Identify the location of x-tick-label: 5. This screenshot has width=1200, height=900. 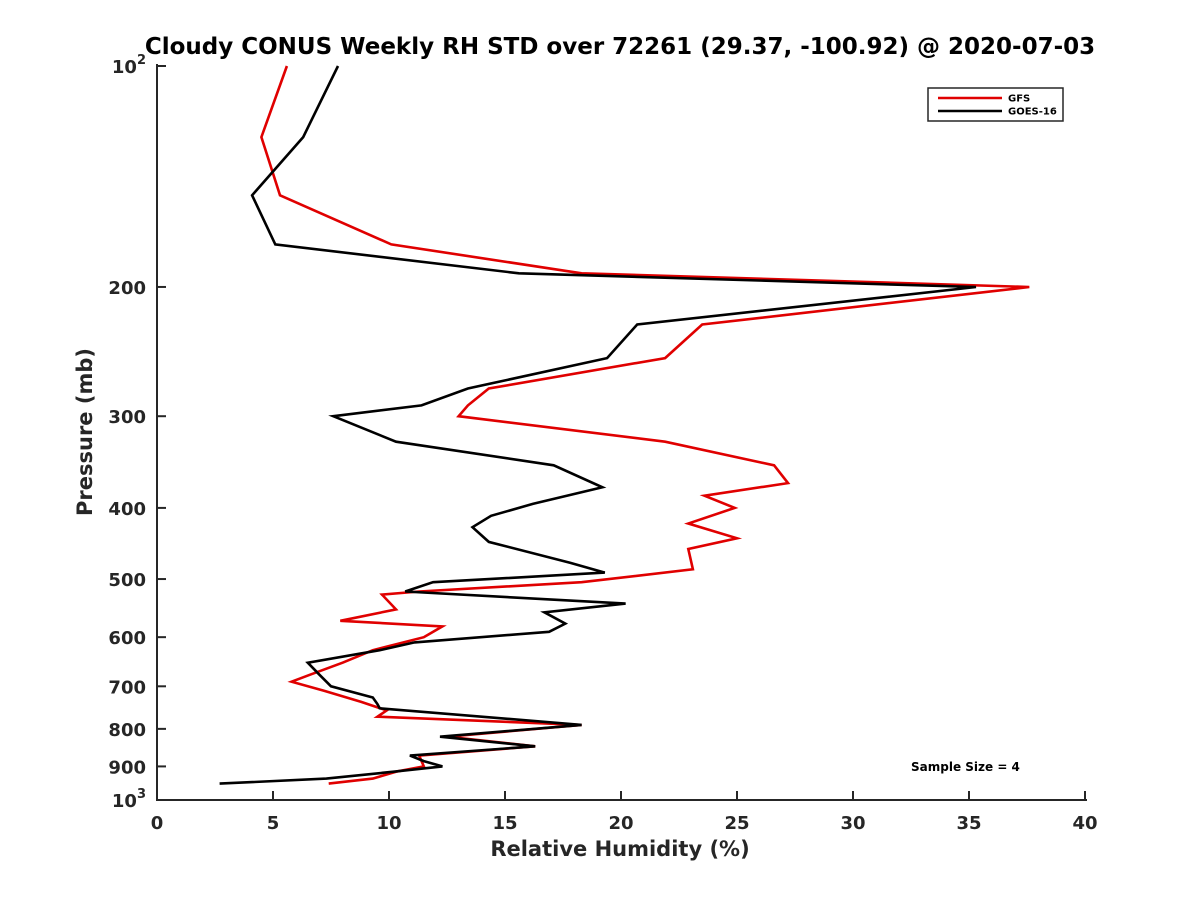
(273, 823).